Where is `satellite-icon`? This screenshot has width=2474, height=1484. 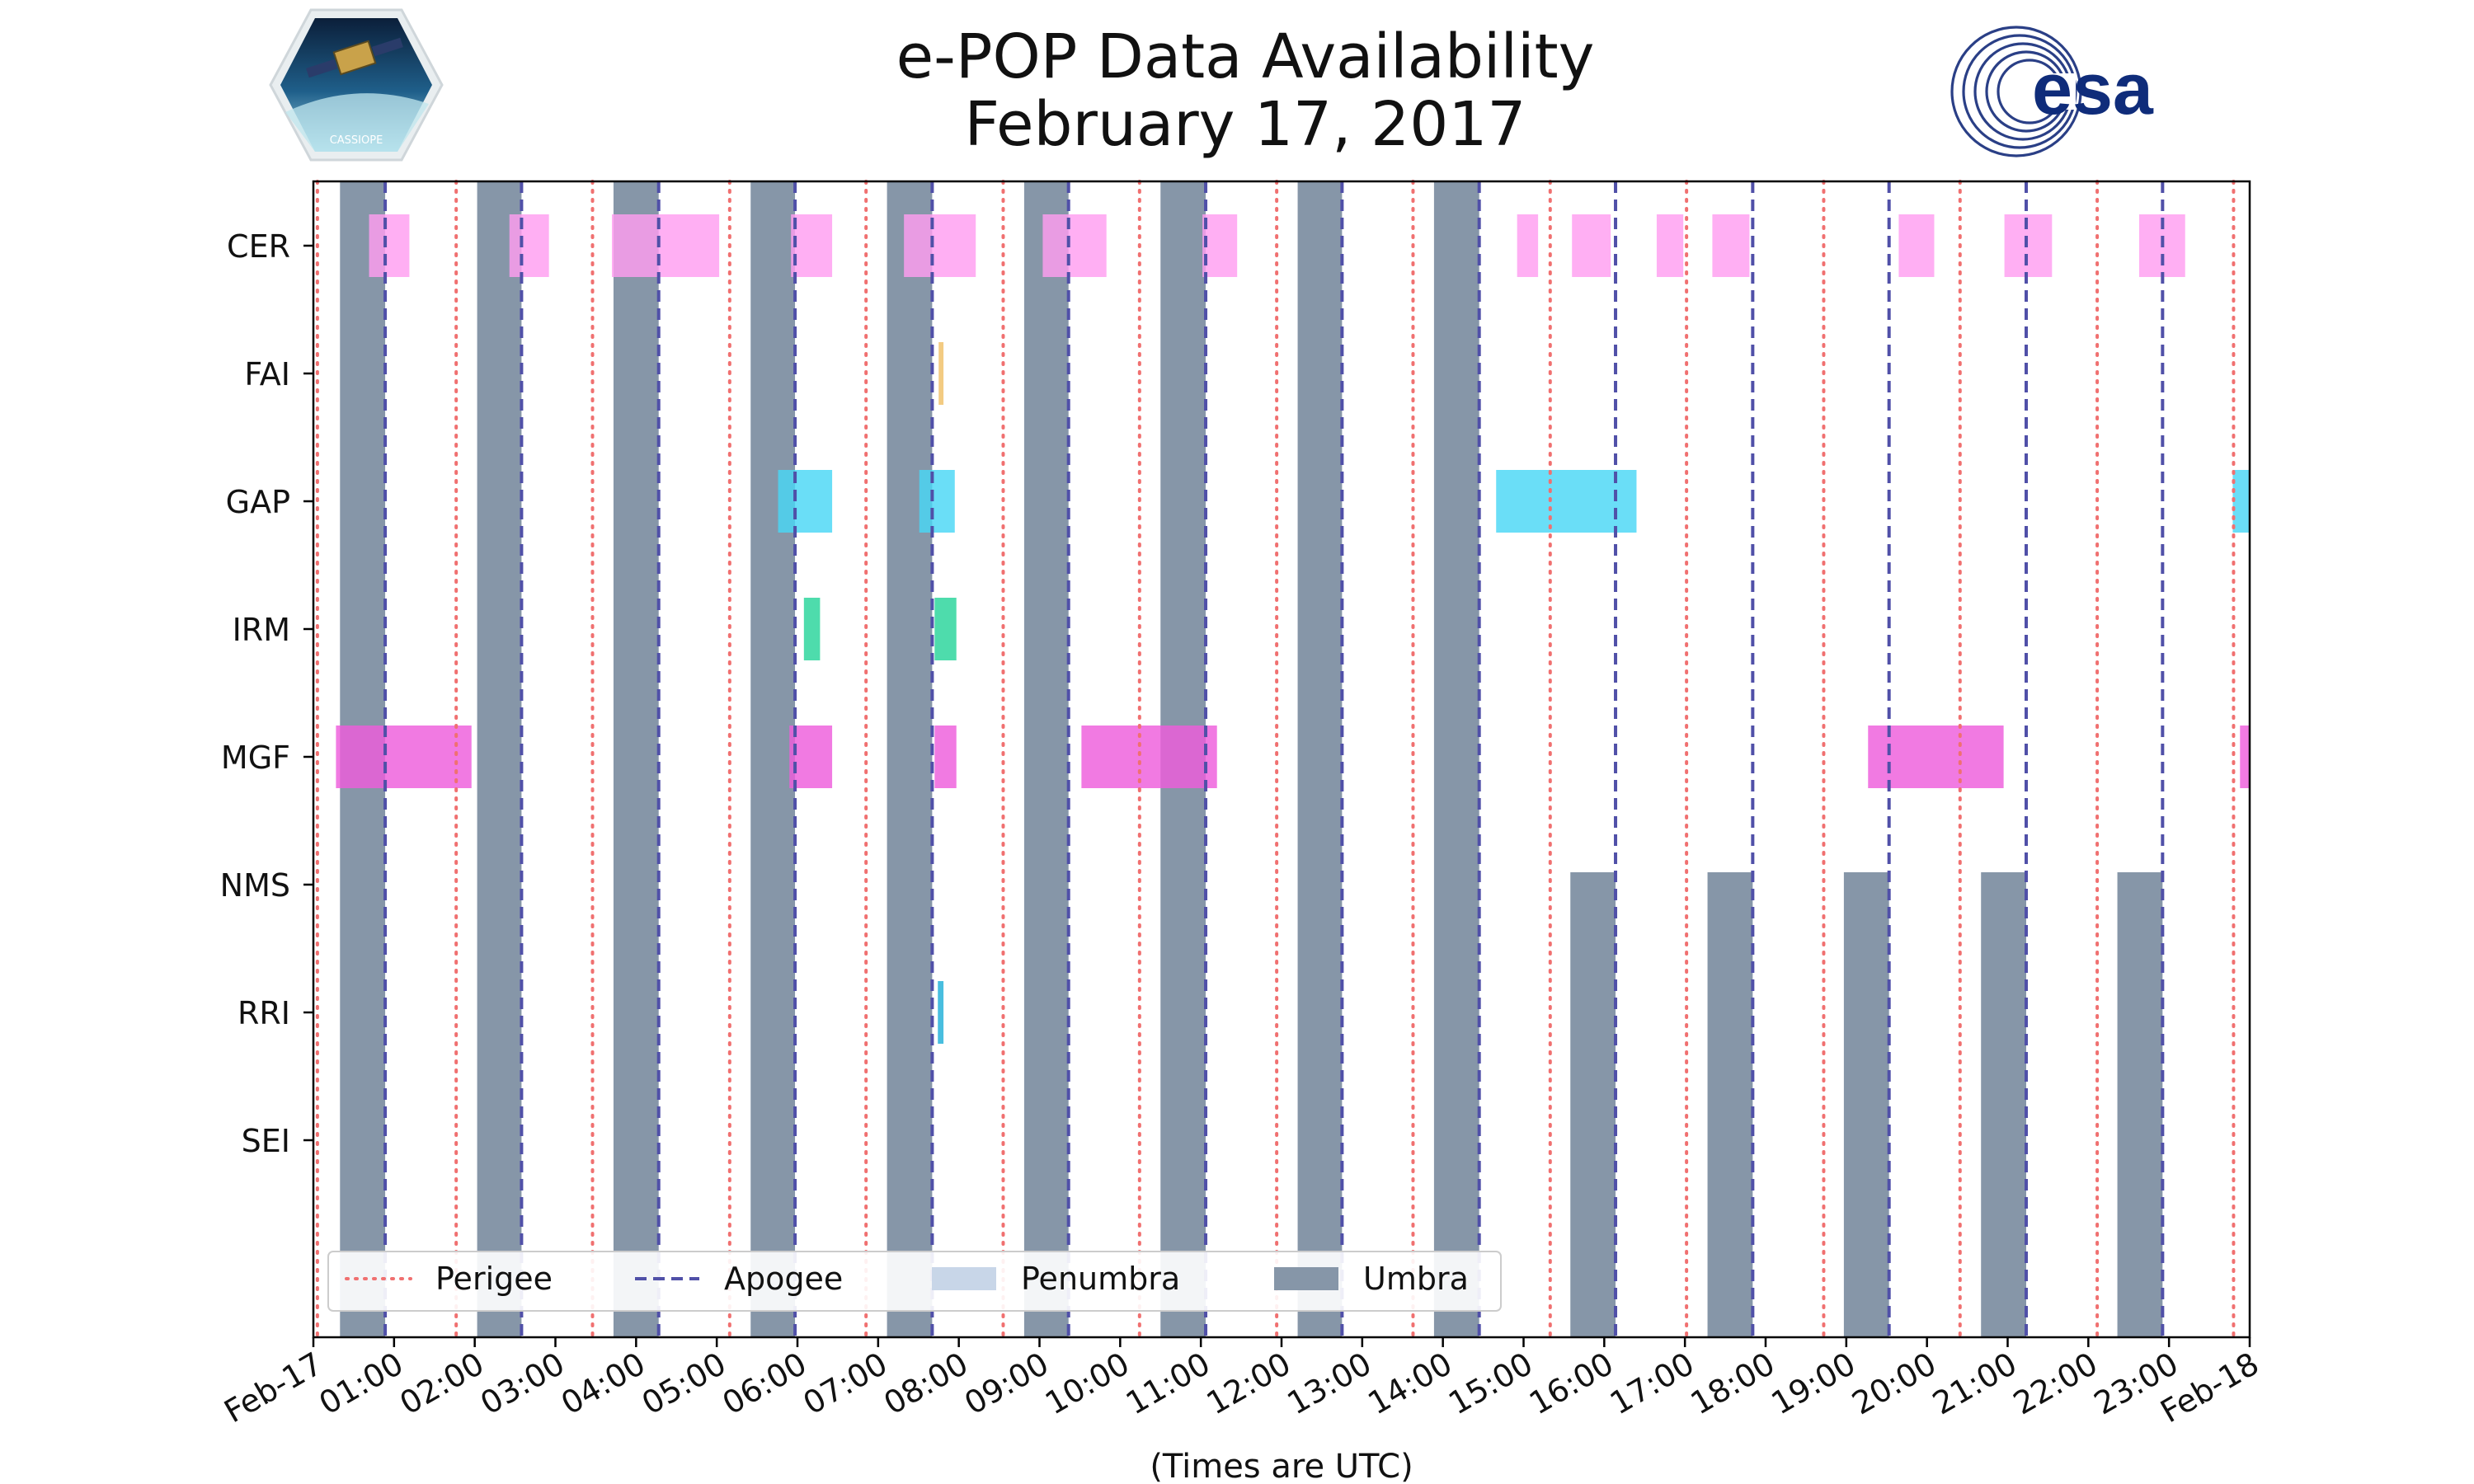 satellite-icon is located at coordinates (354, 58).